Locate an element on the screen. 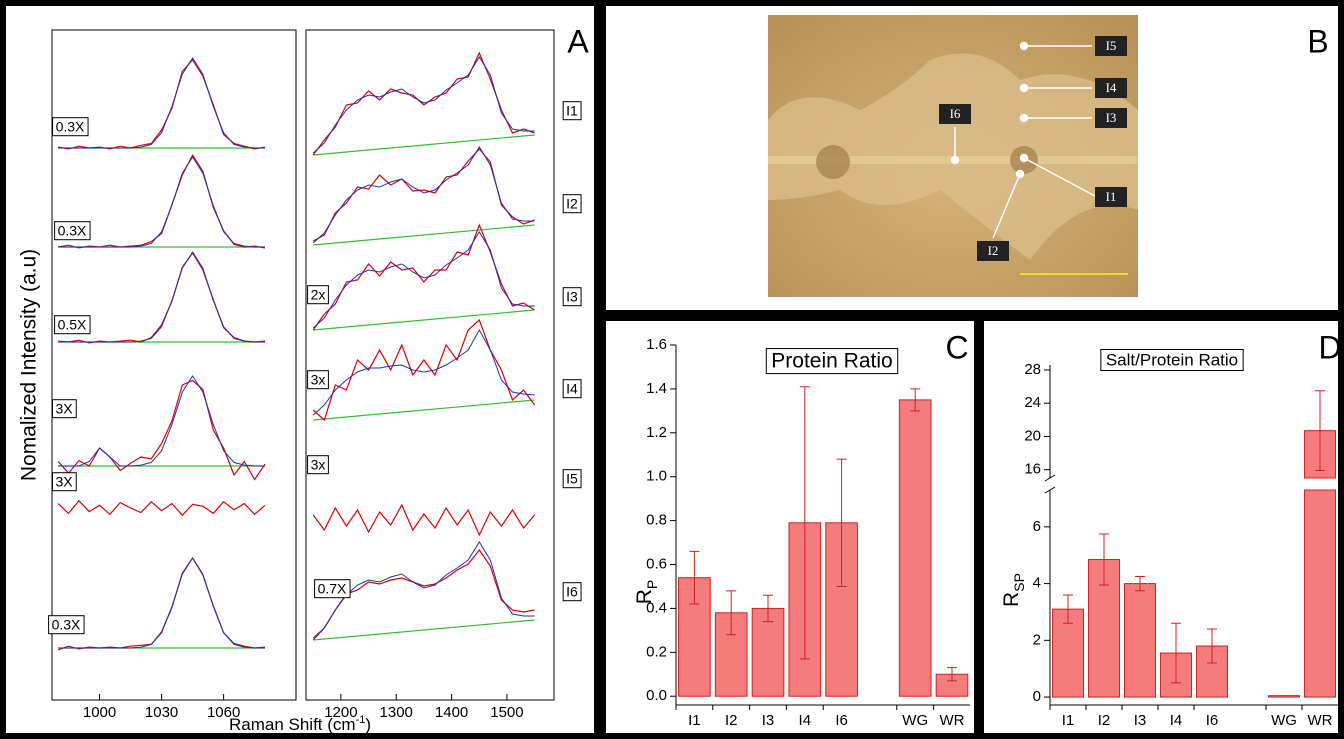  x-tick-label: I1 is located at coordinates (1068, 720).